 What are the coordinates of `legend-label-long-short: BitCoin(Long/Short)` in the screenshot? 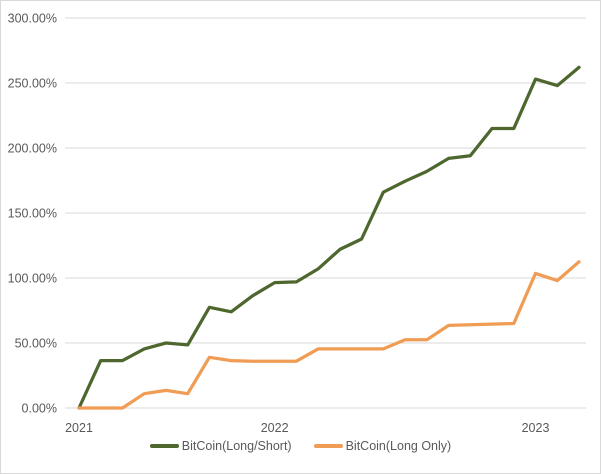 It's located at (236, 446).